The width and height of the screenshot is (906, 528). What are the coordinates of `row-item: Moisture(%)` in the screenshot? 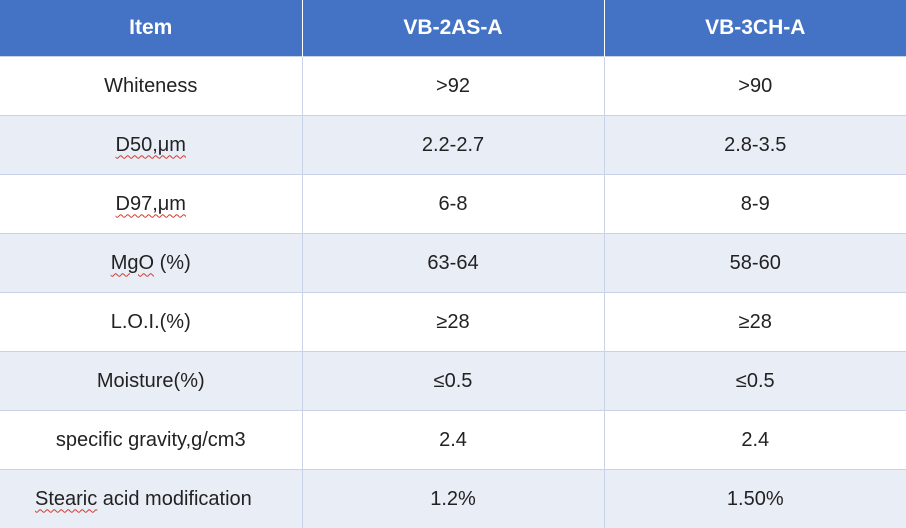 It's located at (151, 381).